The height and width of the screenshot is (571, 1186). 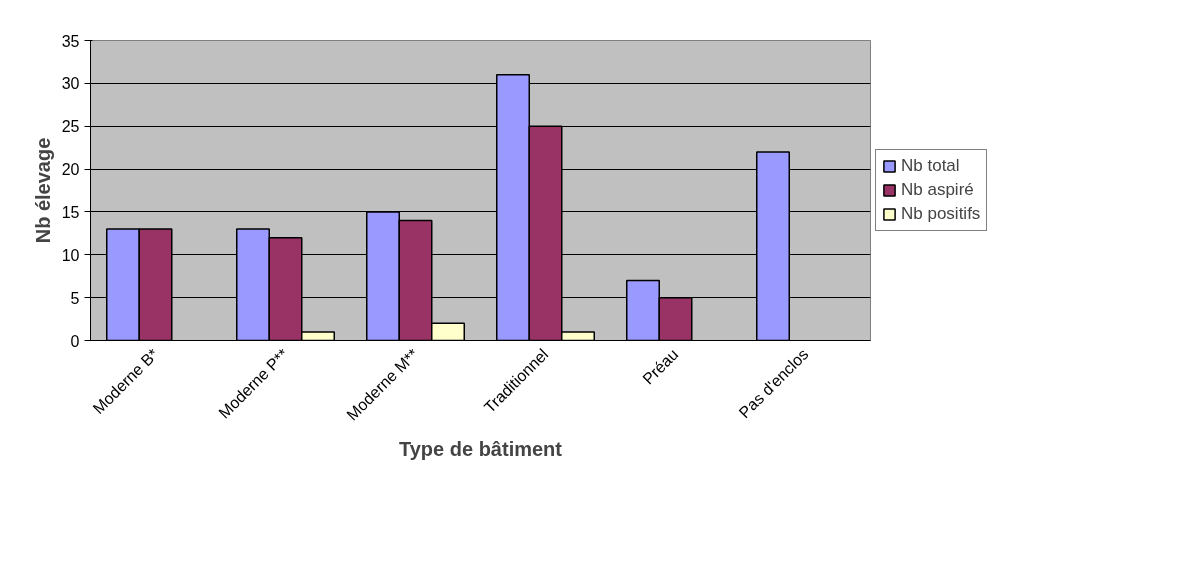 What do you see at coordinates (70, 84) in the screenshot?
I see `y-tick-label: 30` at bounding box center [70, 84].